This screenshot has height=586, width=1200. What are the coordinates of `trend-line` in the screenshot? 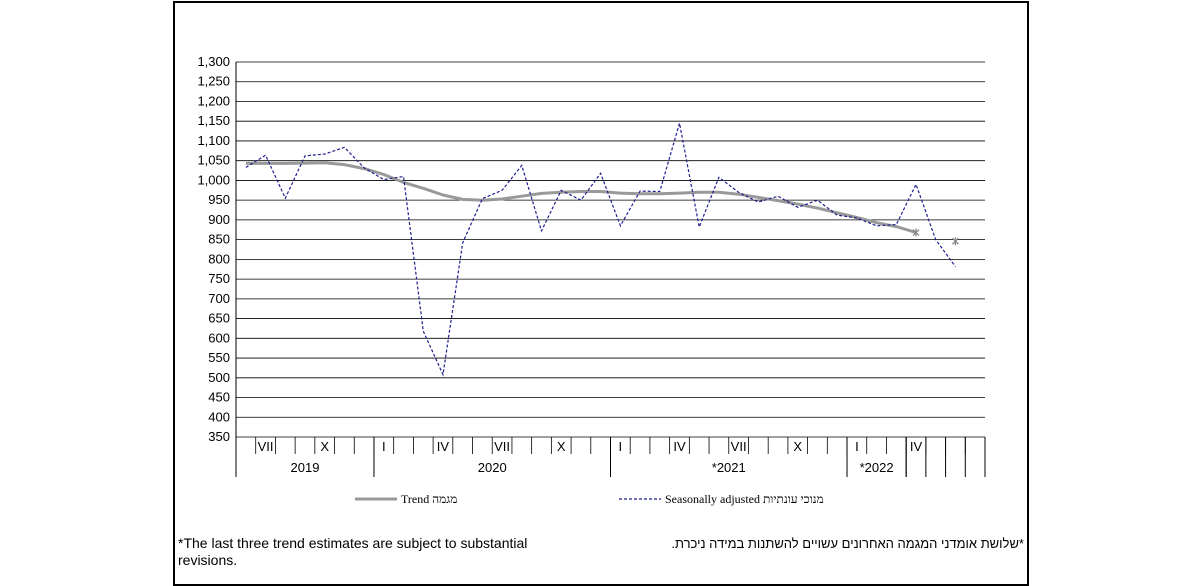 It's located at (581, 197).